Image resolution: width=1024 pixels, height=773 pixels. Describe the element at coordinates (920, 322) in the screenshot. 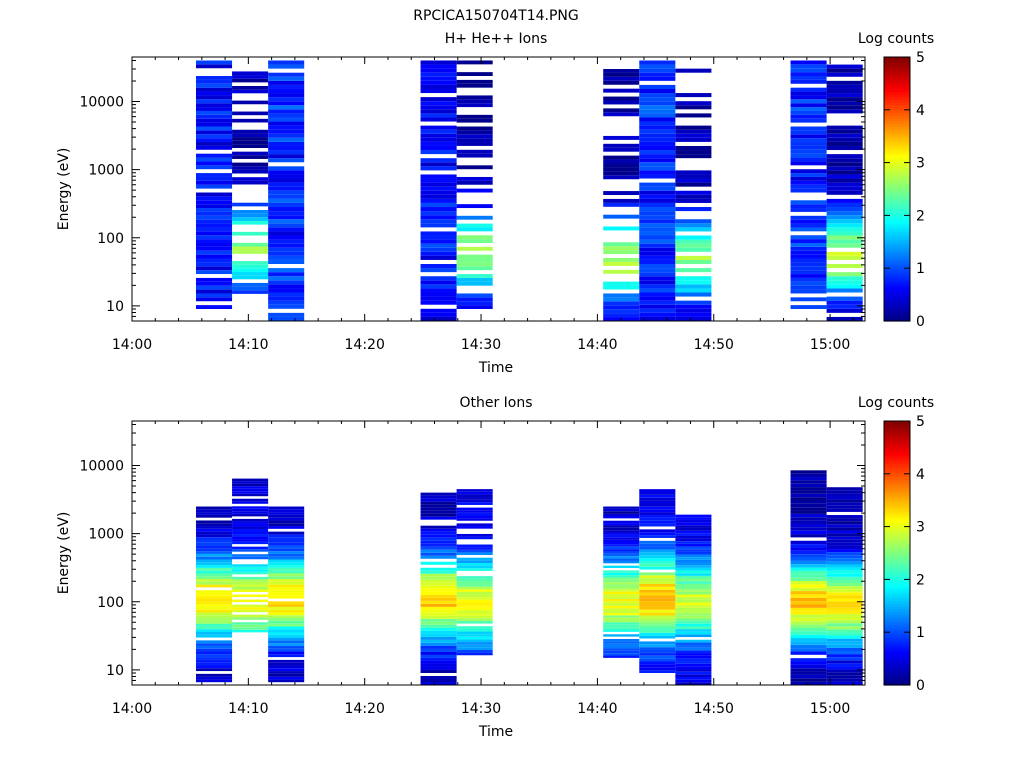

I see `colorbar-tick-label: 0` at that location.